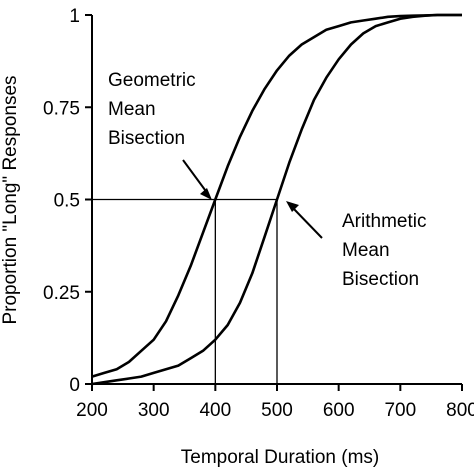 The height and width of the screenshot is (474, 474). What do you see at coordinates (152, 80) in the screenshot?
I see `annotation-geometric-line-1: Geometric` at bounding box center [152, 80].